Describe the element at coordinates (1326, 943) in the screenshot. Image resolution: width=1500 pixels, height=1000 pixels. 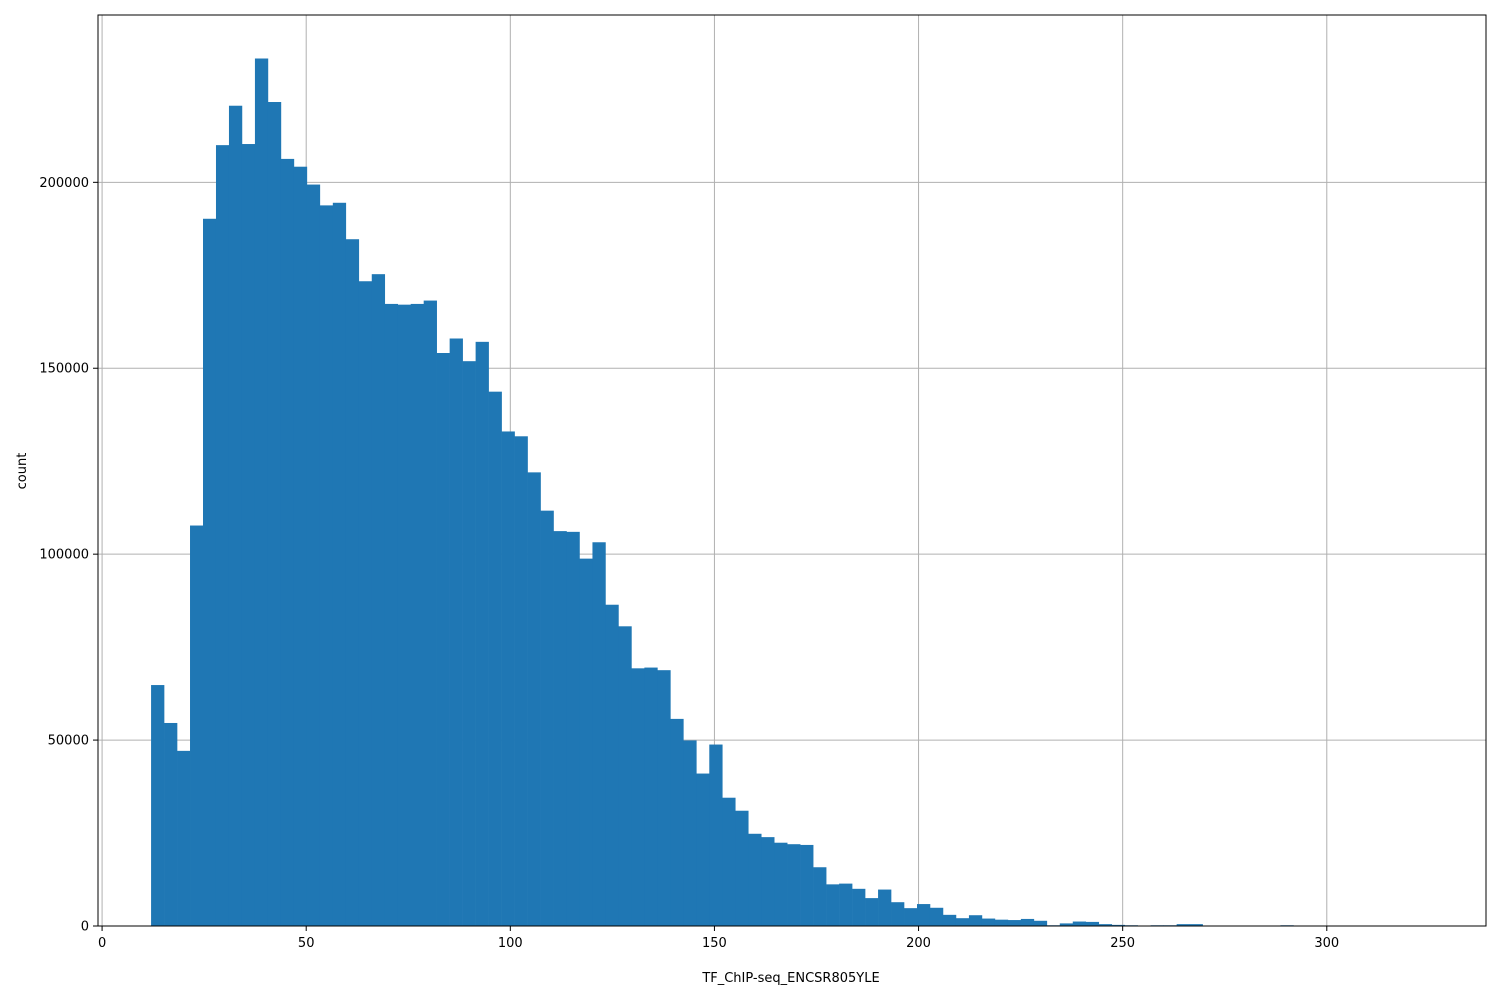
I see `x-tick-label: 300` at that location.